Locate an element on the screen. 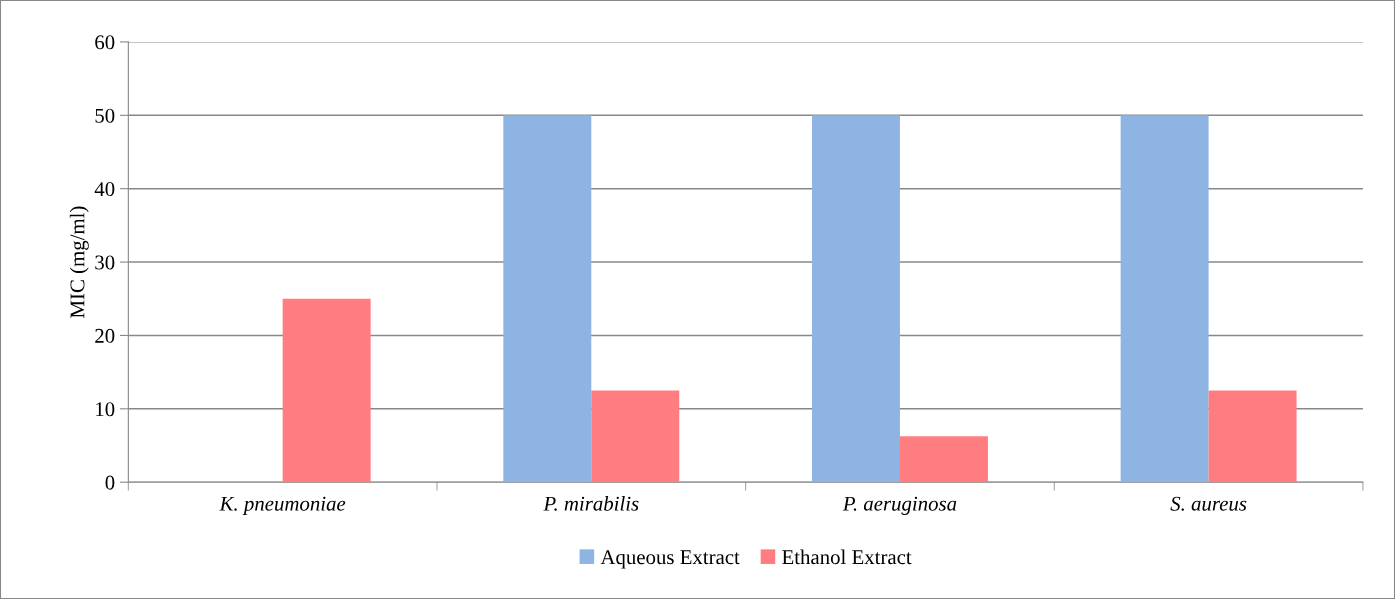 Image resolution: width=1395 pixels, height=599 pixels. x-tick-label: S. aureus is located at coordinates (1208, 503).